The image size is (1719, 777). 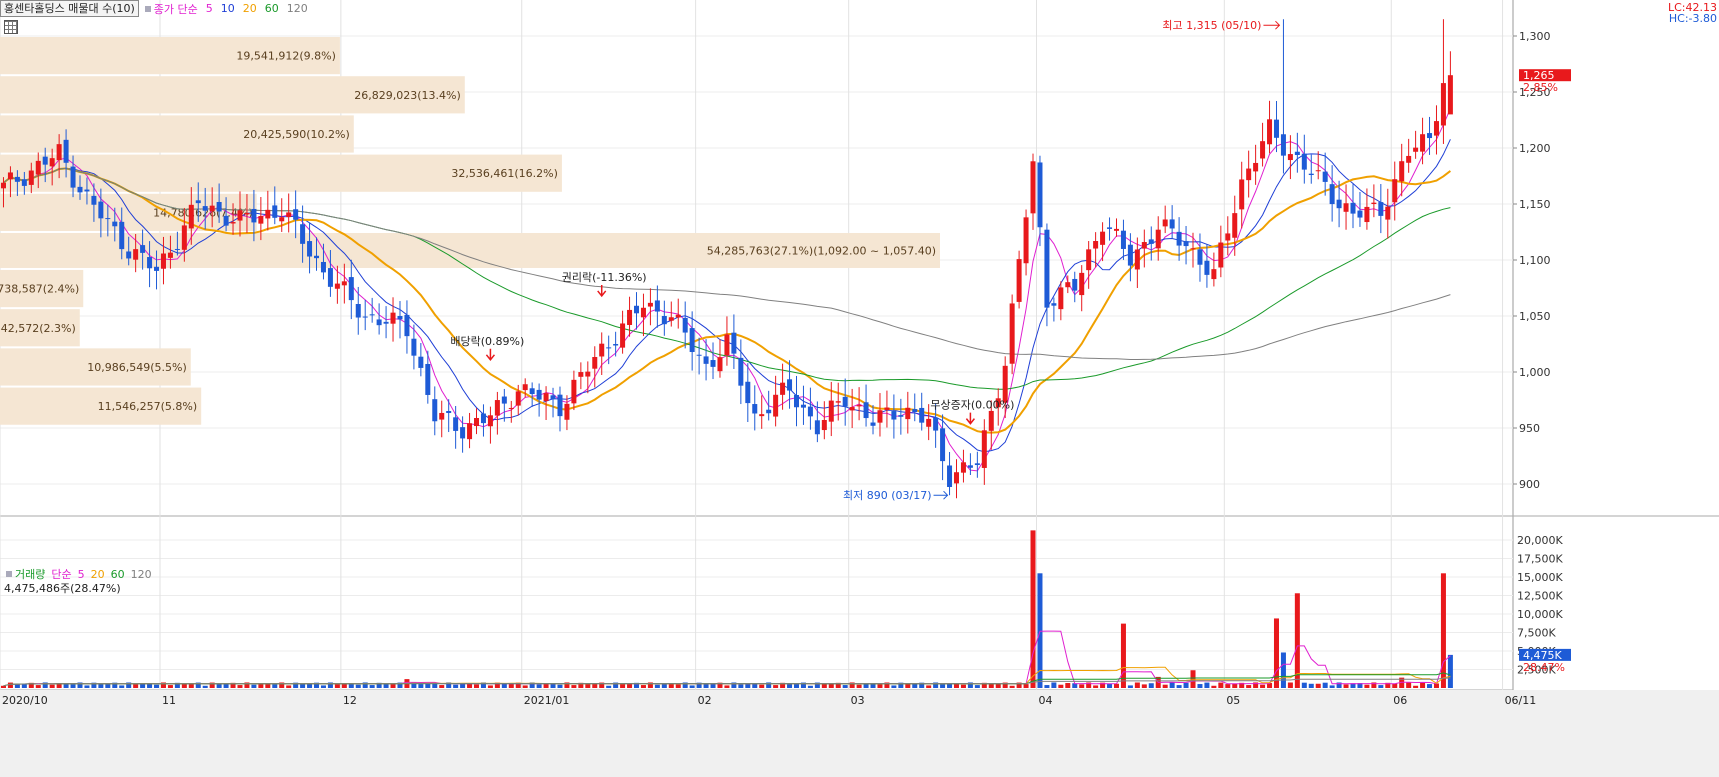 I want to click on volume-ma120-line, so click(x=727, y=682).